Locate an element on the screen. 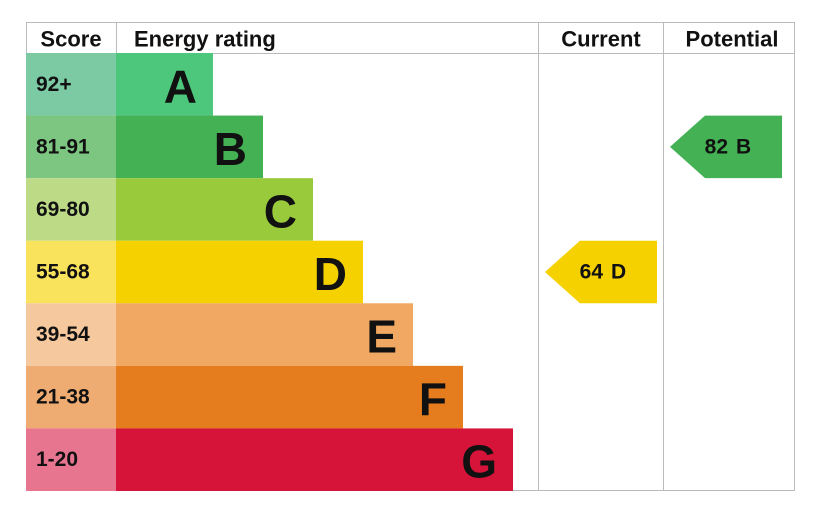 The image size is (830, 530). score-label: 39-54 is located at coordinates (63, 334).